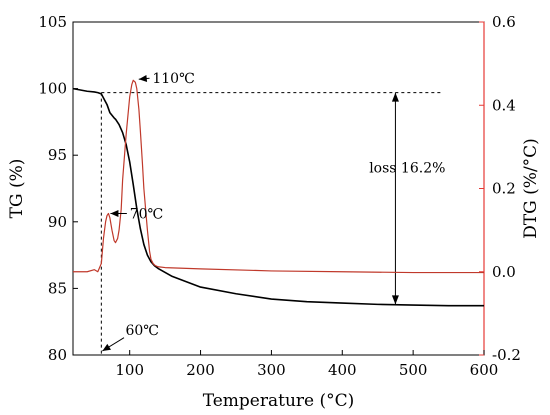 This screenshot has height=415, width=550. What do you see at coordinates (271, 370) in the screenshot?
I see `x-tick-label: 300` at bounding box center [271, 370].